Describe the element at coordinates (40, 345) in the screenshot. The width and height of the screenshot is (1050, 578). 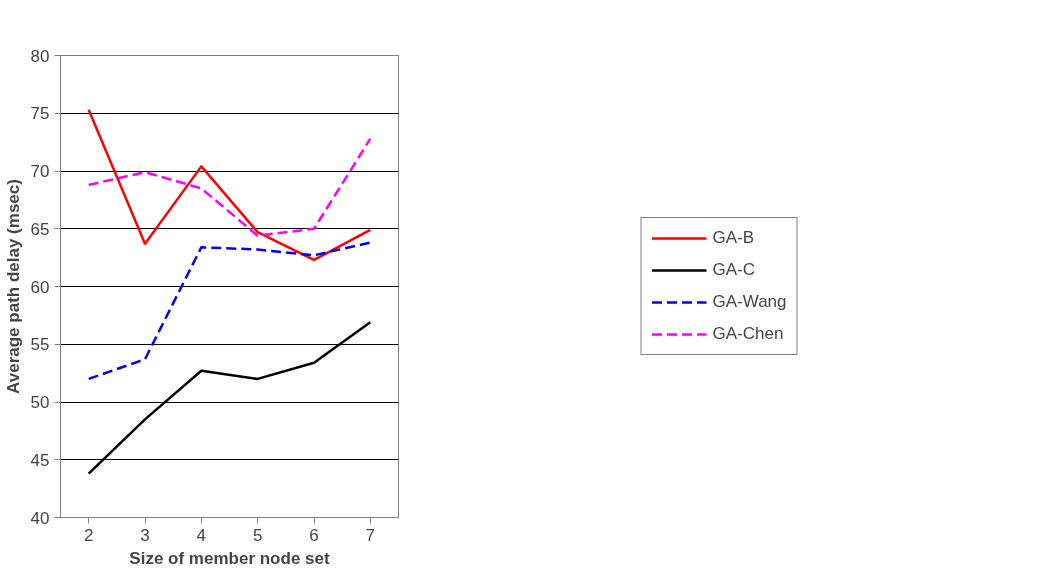
I see `y-tick-label: 55` at that location.